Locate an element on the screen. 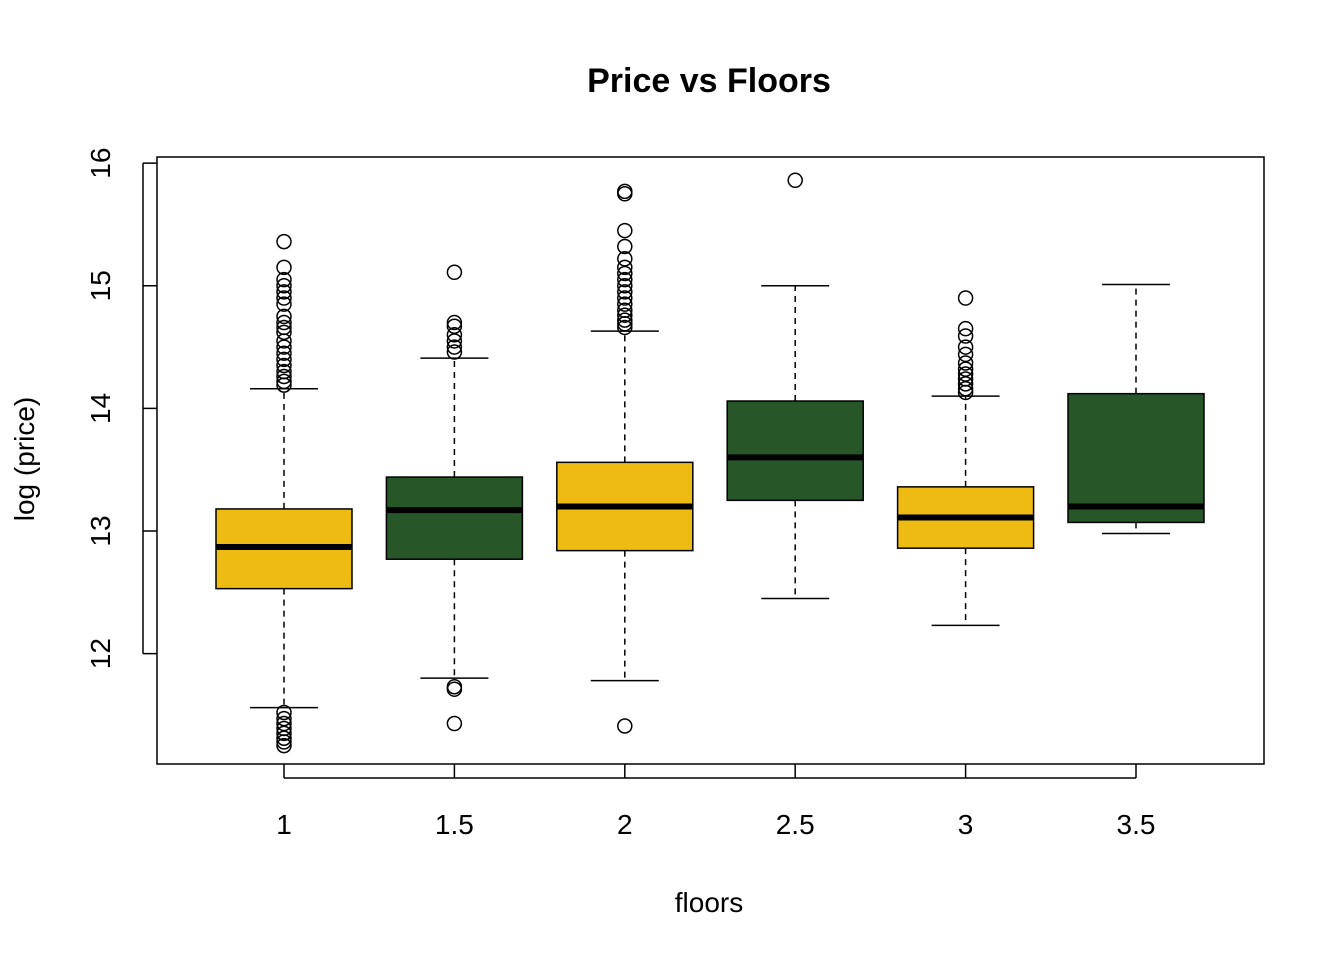 The image size is (1344, 960). y-tick-label: 14 is located at coordinates (100, 408).